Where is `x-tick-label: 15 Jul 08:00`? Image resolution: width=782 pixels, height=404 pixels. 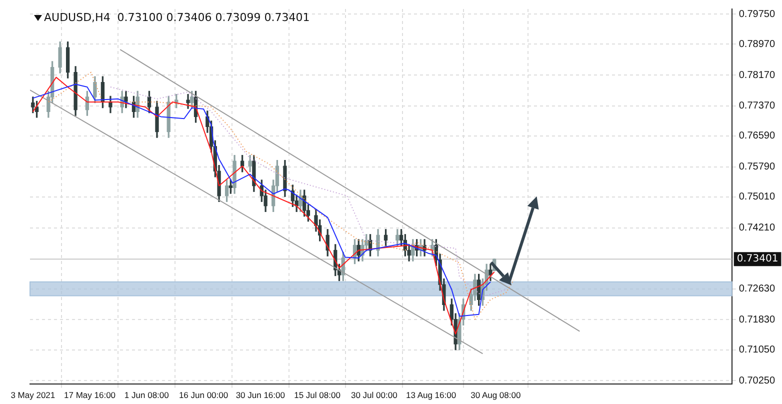
x-tick-label: 15 Jul 08:00 is located at coordinates (317, 395).